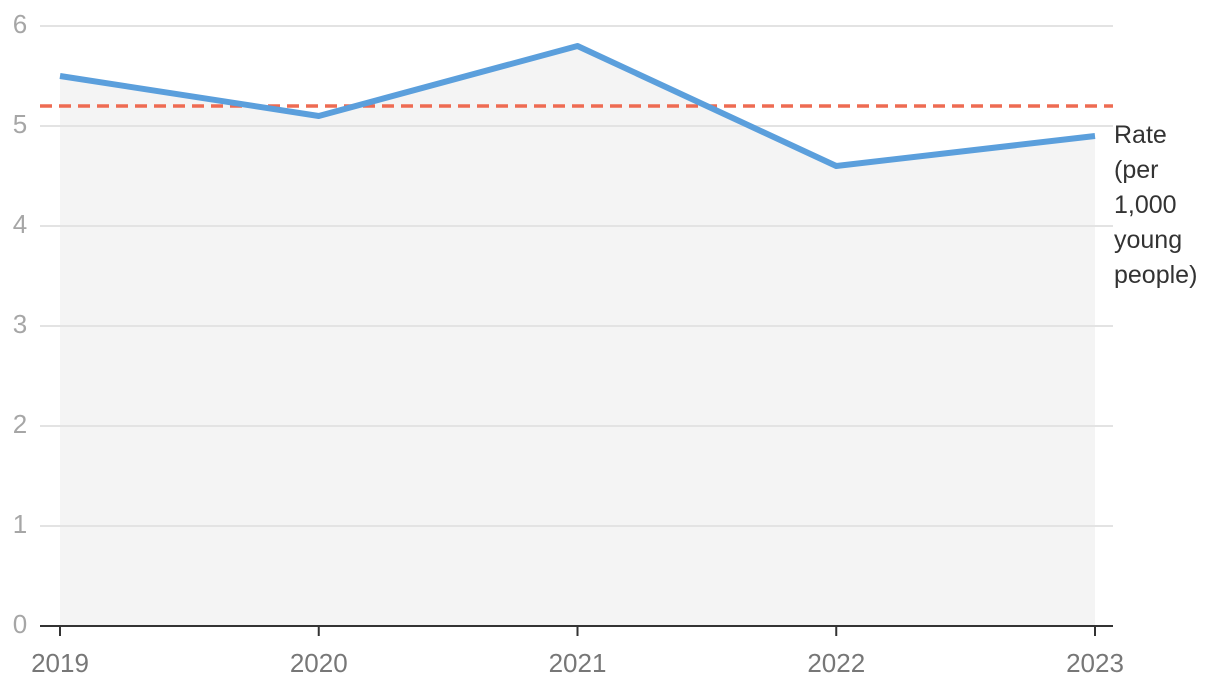 This screenshot has width=1220, height=694. Describe the element at coordinates (20, 124) in the screenshot. I see `y-tick-label: 5` at that location.